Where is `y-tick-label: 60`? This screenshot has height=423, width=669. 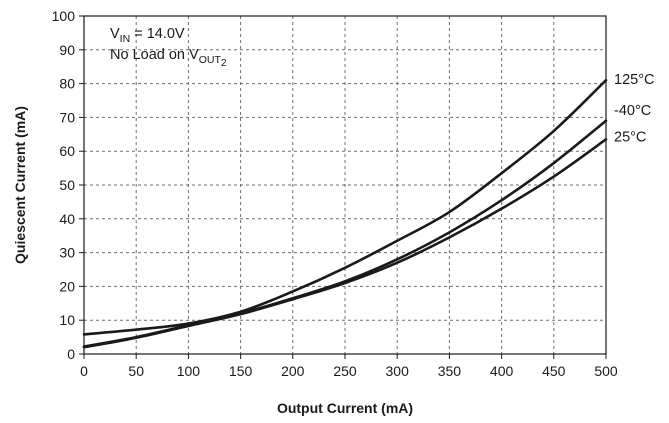
y-tick-label: 60 is located at coordinates (67, 151).